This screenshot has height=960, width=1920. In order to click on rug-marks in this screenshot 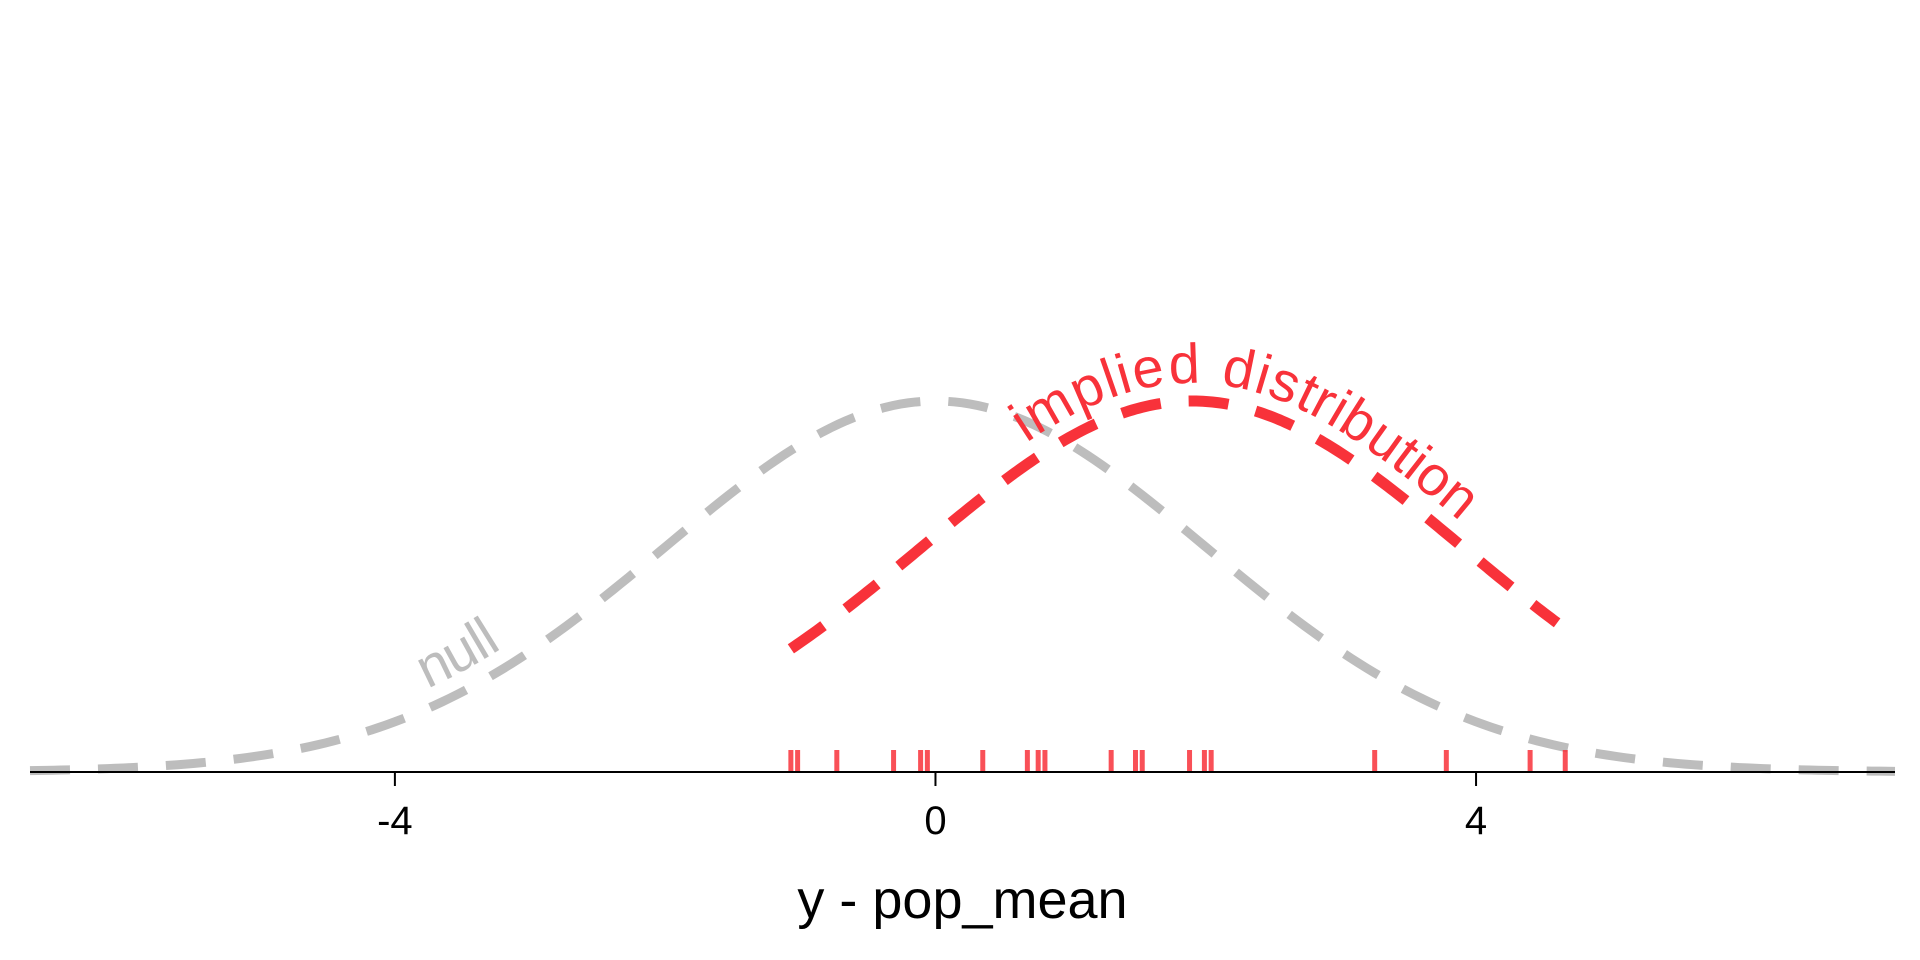, I will do `click(1178, 761)`.